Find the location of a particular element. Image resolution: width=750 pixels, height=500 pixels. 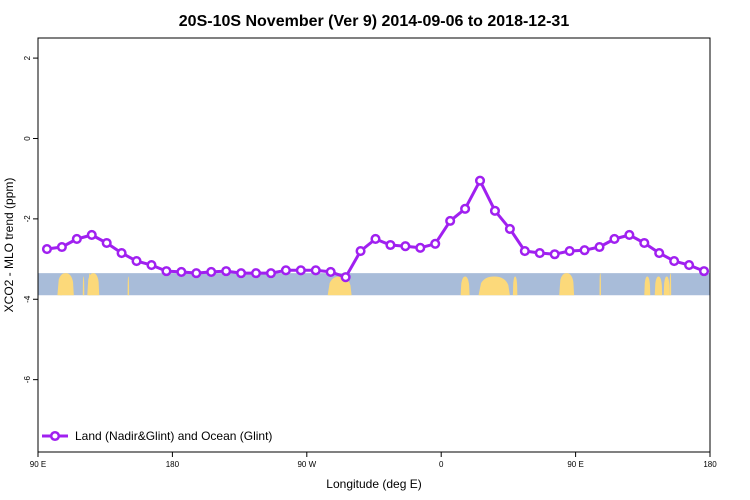

x-axis: 90 E 180 90 W 0 90 E 180 is located at coordinates (373, 460).